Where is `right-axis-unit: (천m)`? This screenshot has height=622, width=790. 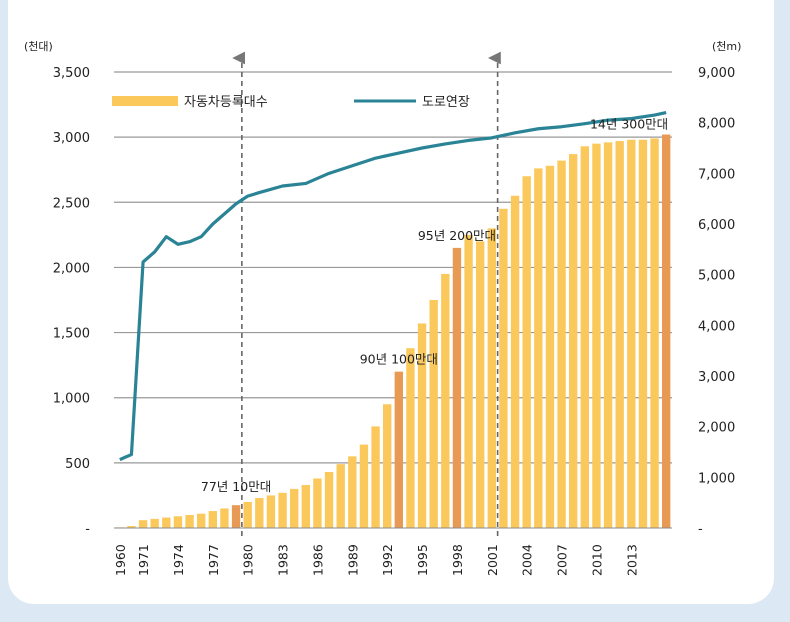
right-axis-unit: (천m) is located at coordinates (726, 46).